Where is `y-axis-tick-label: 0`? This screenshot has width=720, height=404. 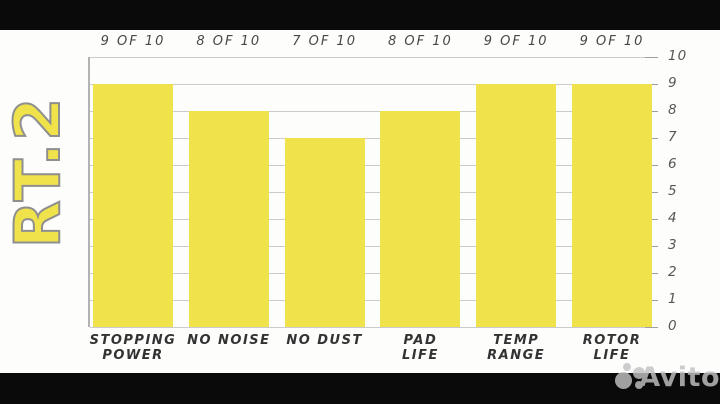
y-axis-tick-label: 0 is located at coordinates (673, 326).